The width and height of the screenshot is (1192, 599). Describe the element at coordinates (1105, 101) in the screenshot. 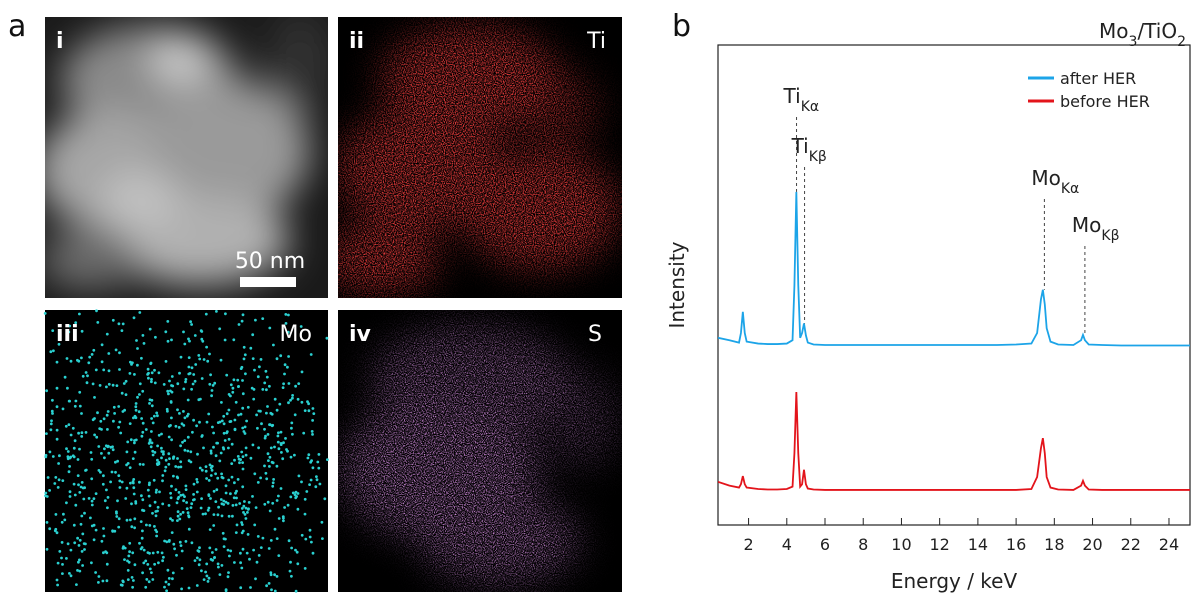

I see `legend-label: before HER` at that location.